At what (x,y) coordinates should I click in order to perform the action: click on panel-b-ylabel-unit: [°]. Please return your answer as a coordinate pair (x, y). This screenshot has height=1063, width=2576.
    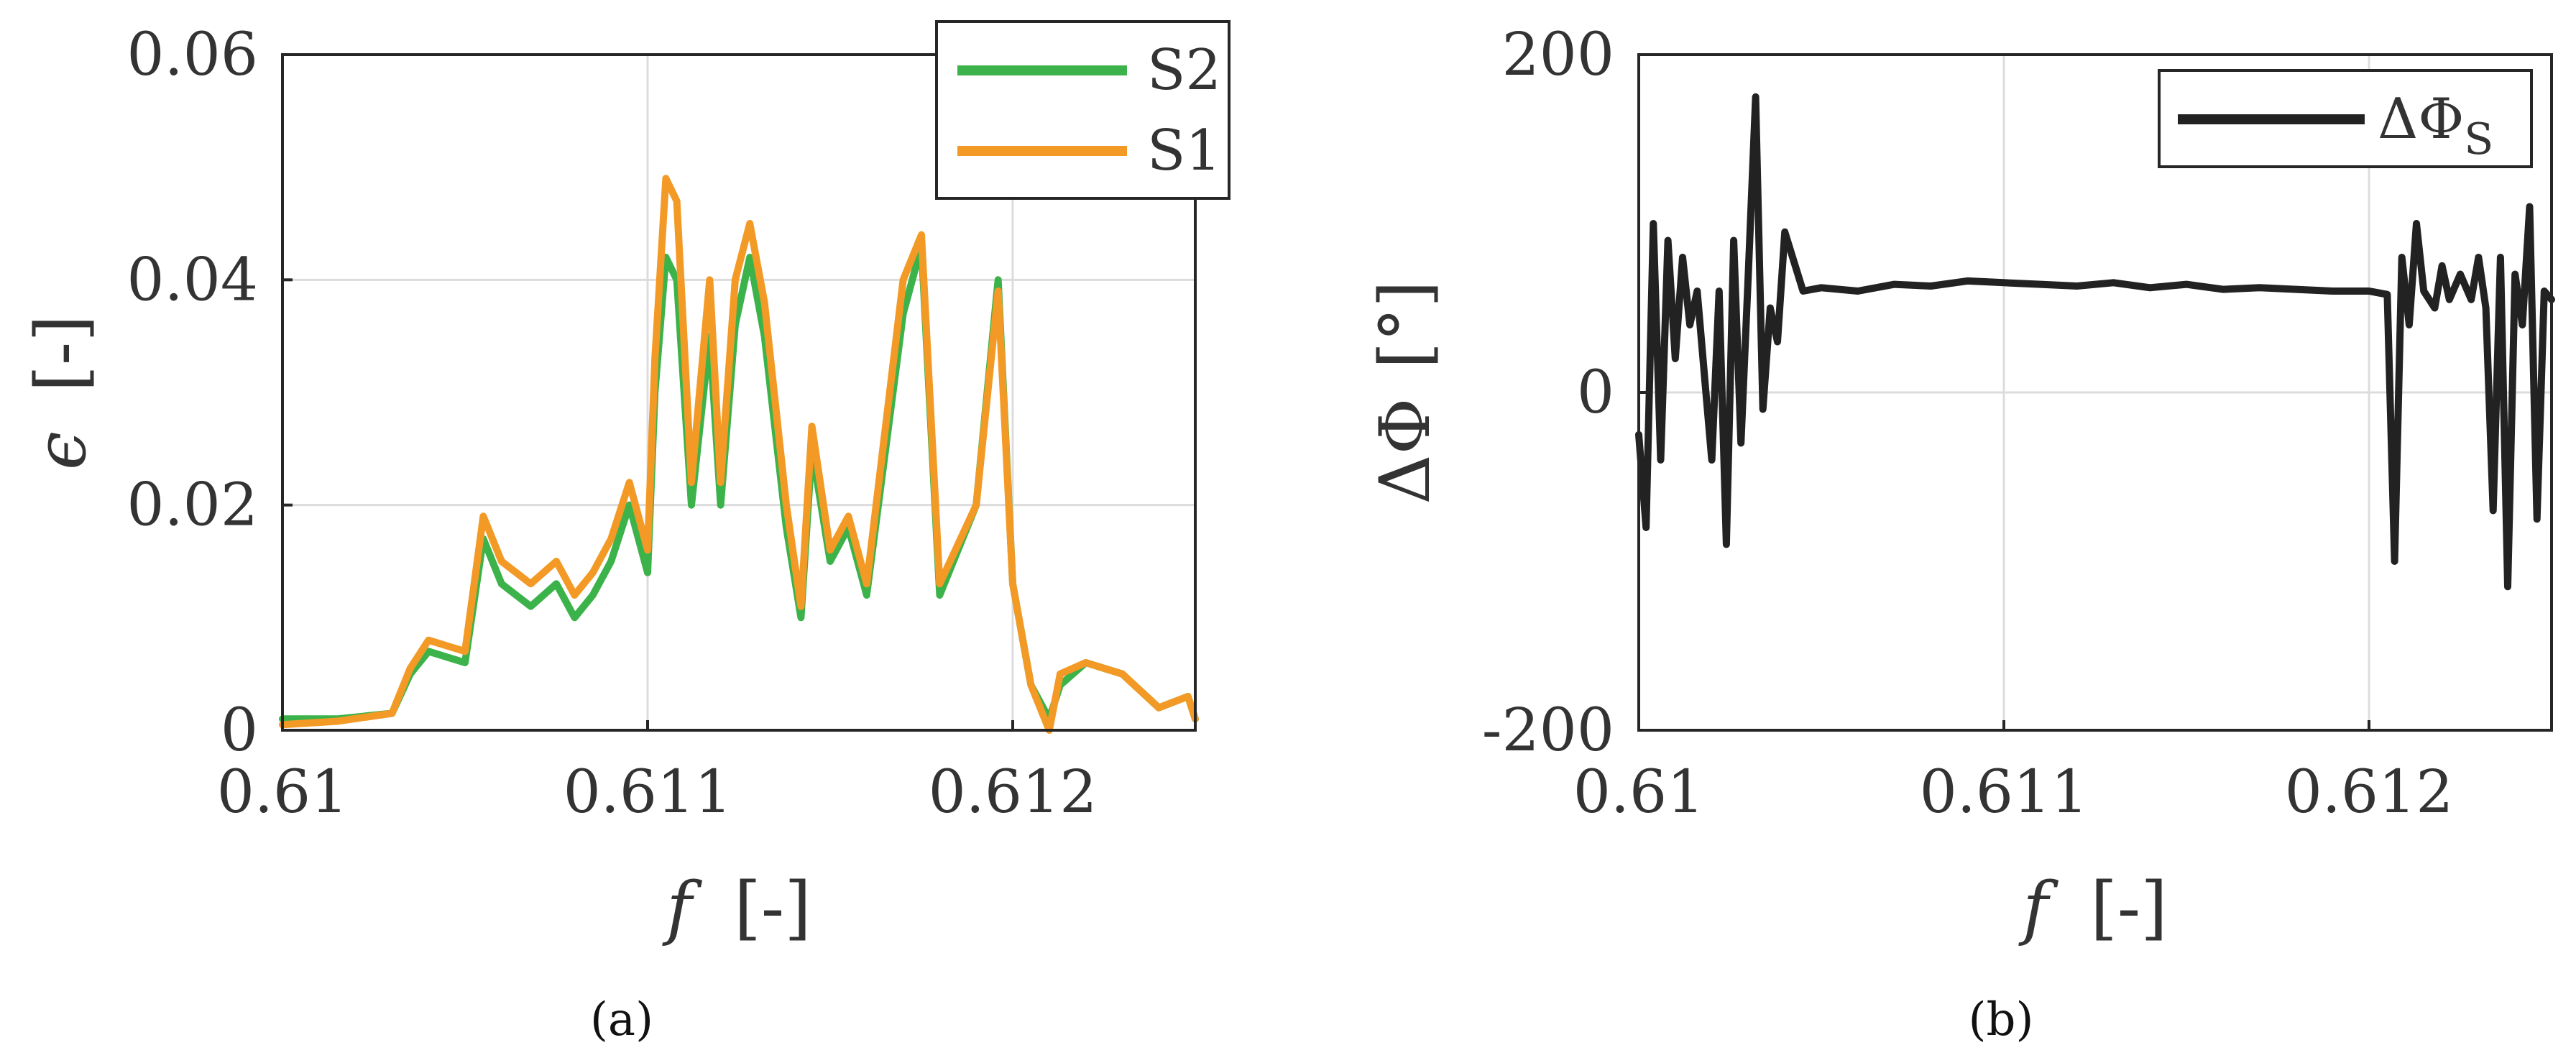
    Looking at the image, I should click on (1405, 324).